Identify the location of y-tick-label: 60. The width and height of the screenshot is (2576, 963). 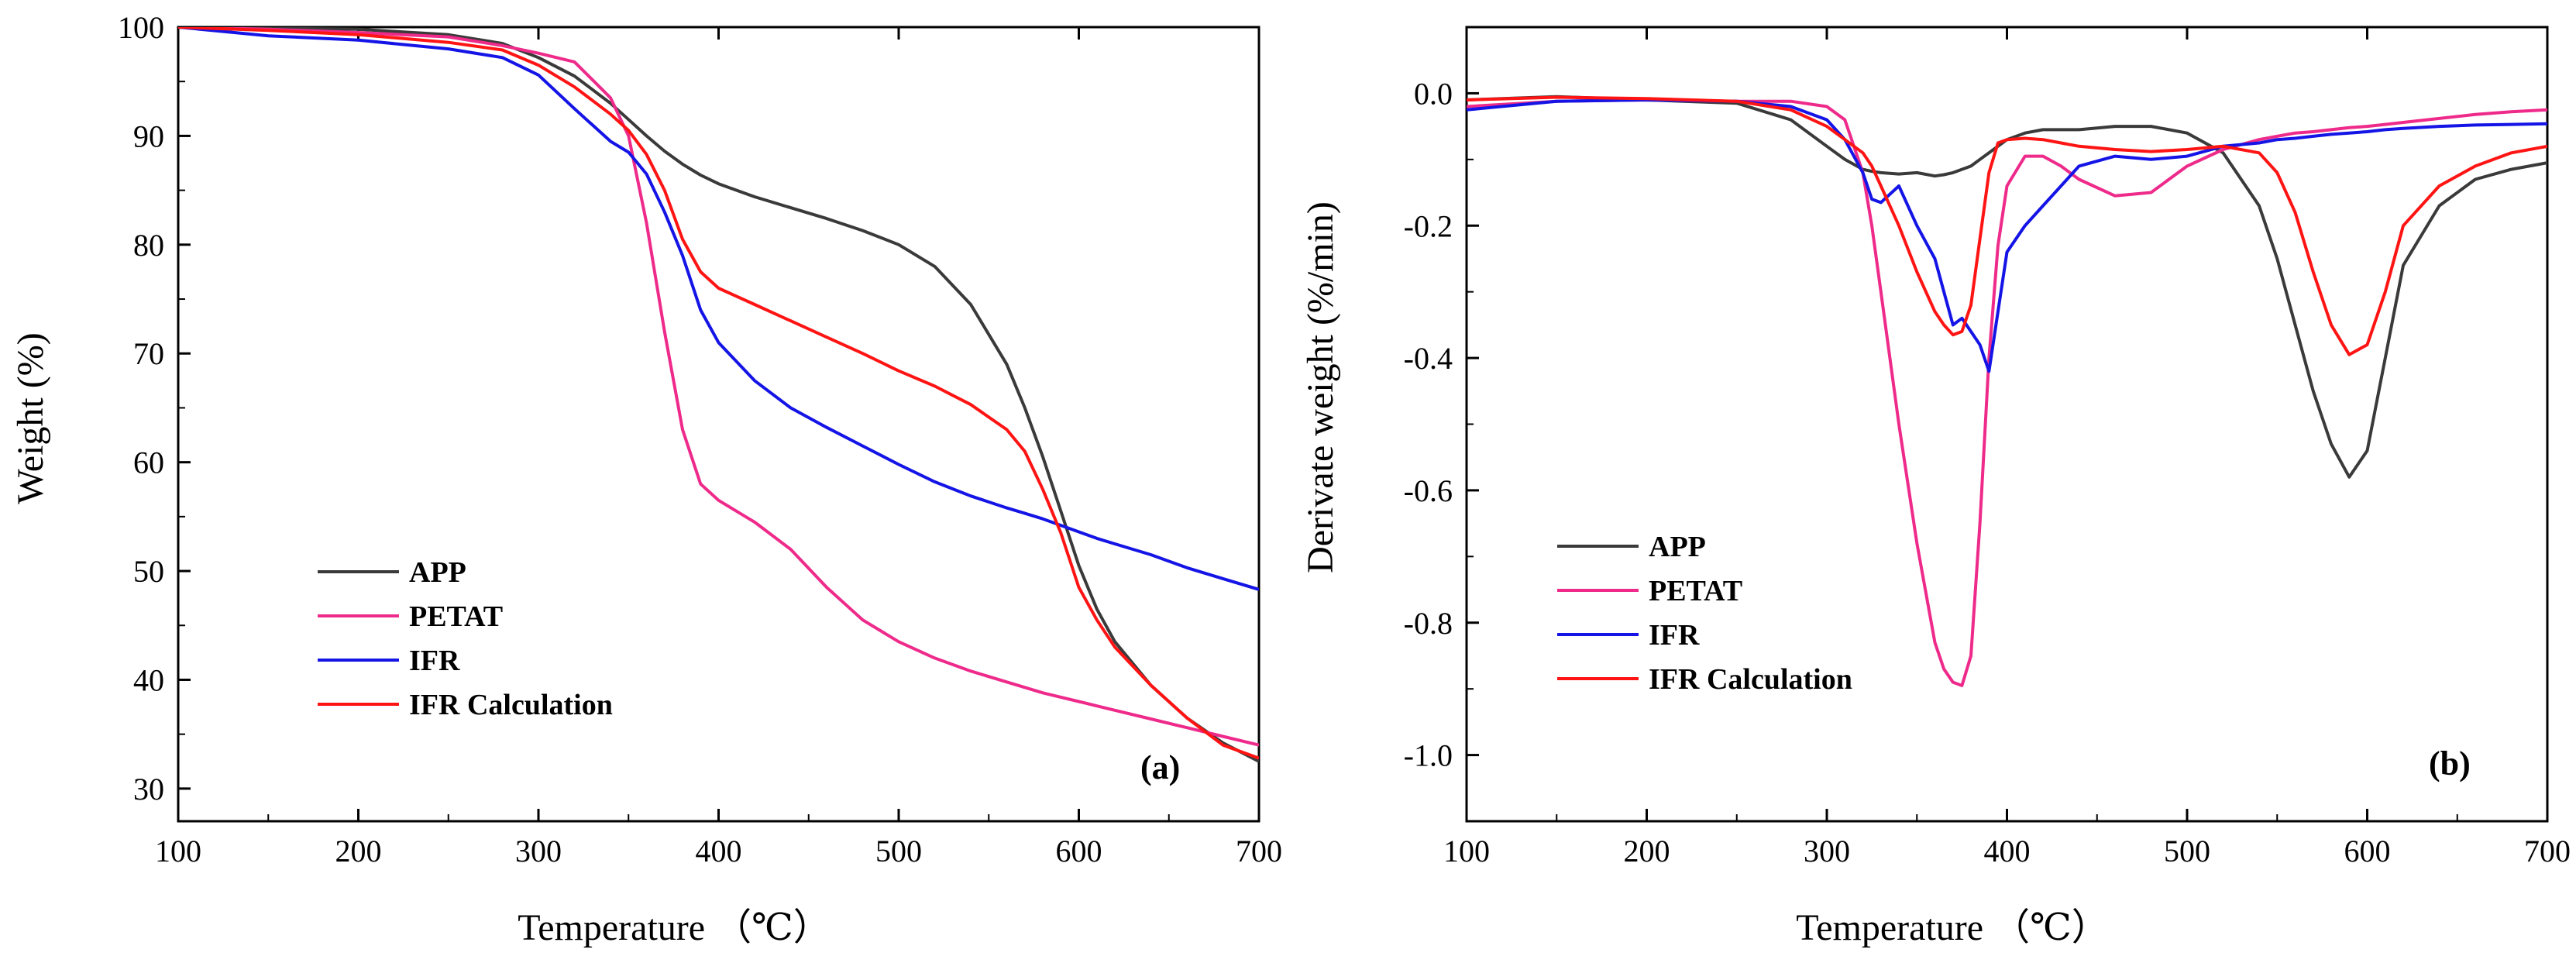
(148, 462).